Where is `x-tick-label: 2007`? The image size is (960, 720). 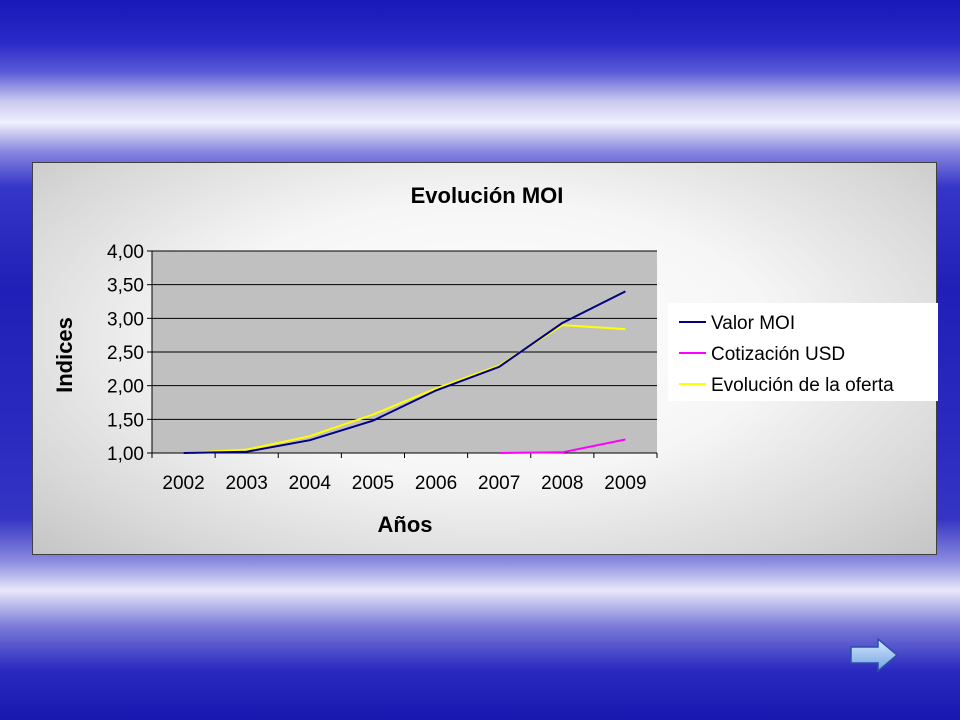 x-tick-label: 2007 is located at coordinates (499, 483).